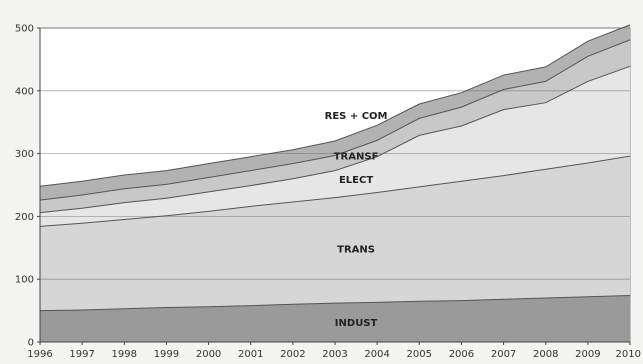 The height and width of the screenshot is (364, 643). I want to click on area-indust, so click(335, 318).